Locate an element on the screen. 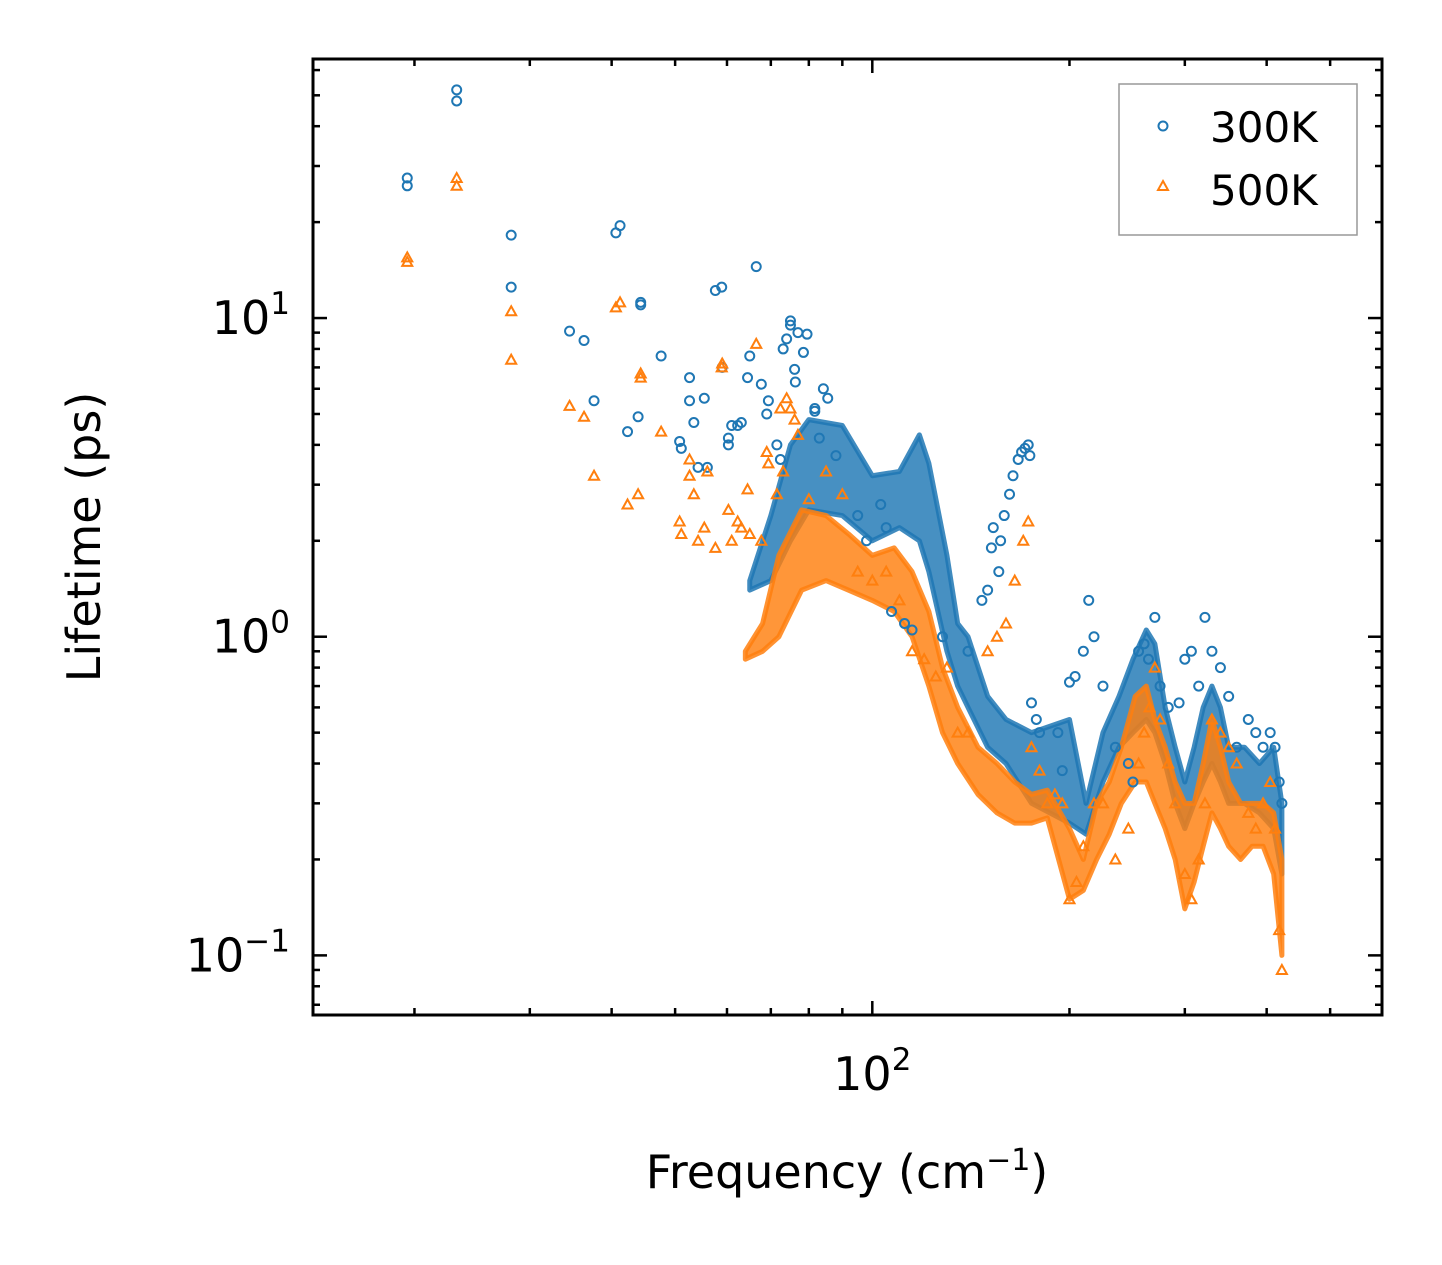  x-axis-label-suffix: ) is located at coordinates (1039, 1172).